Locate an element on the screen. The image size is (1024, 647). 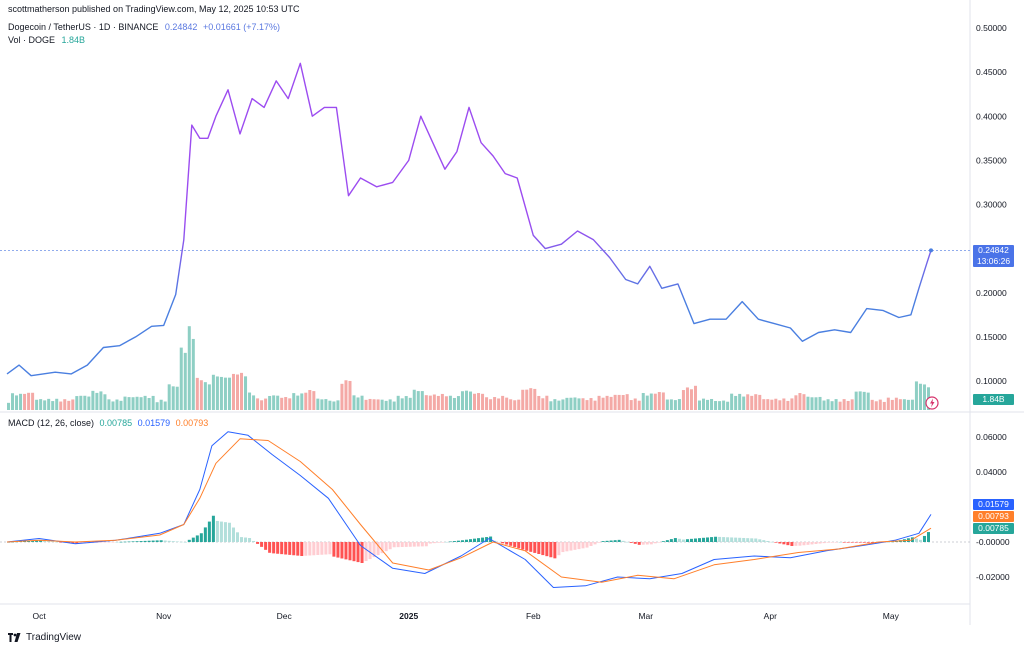
macd-label: MACD (12, 26, close) is located at coordinates (51, 423).